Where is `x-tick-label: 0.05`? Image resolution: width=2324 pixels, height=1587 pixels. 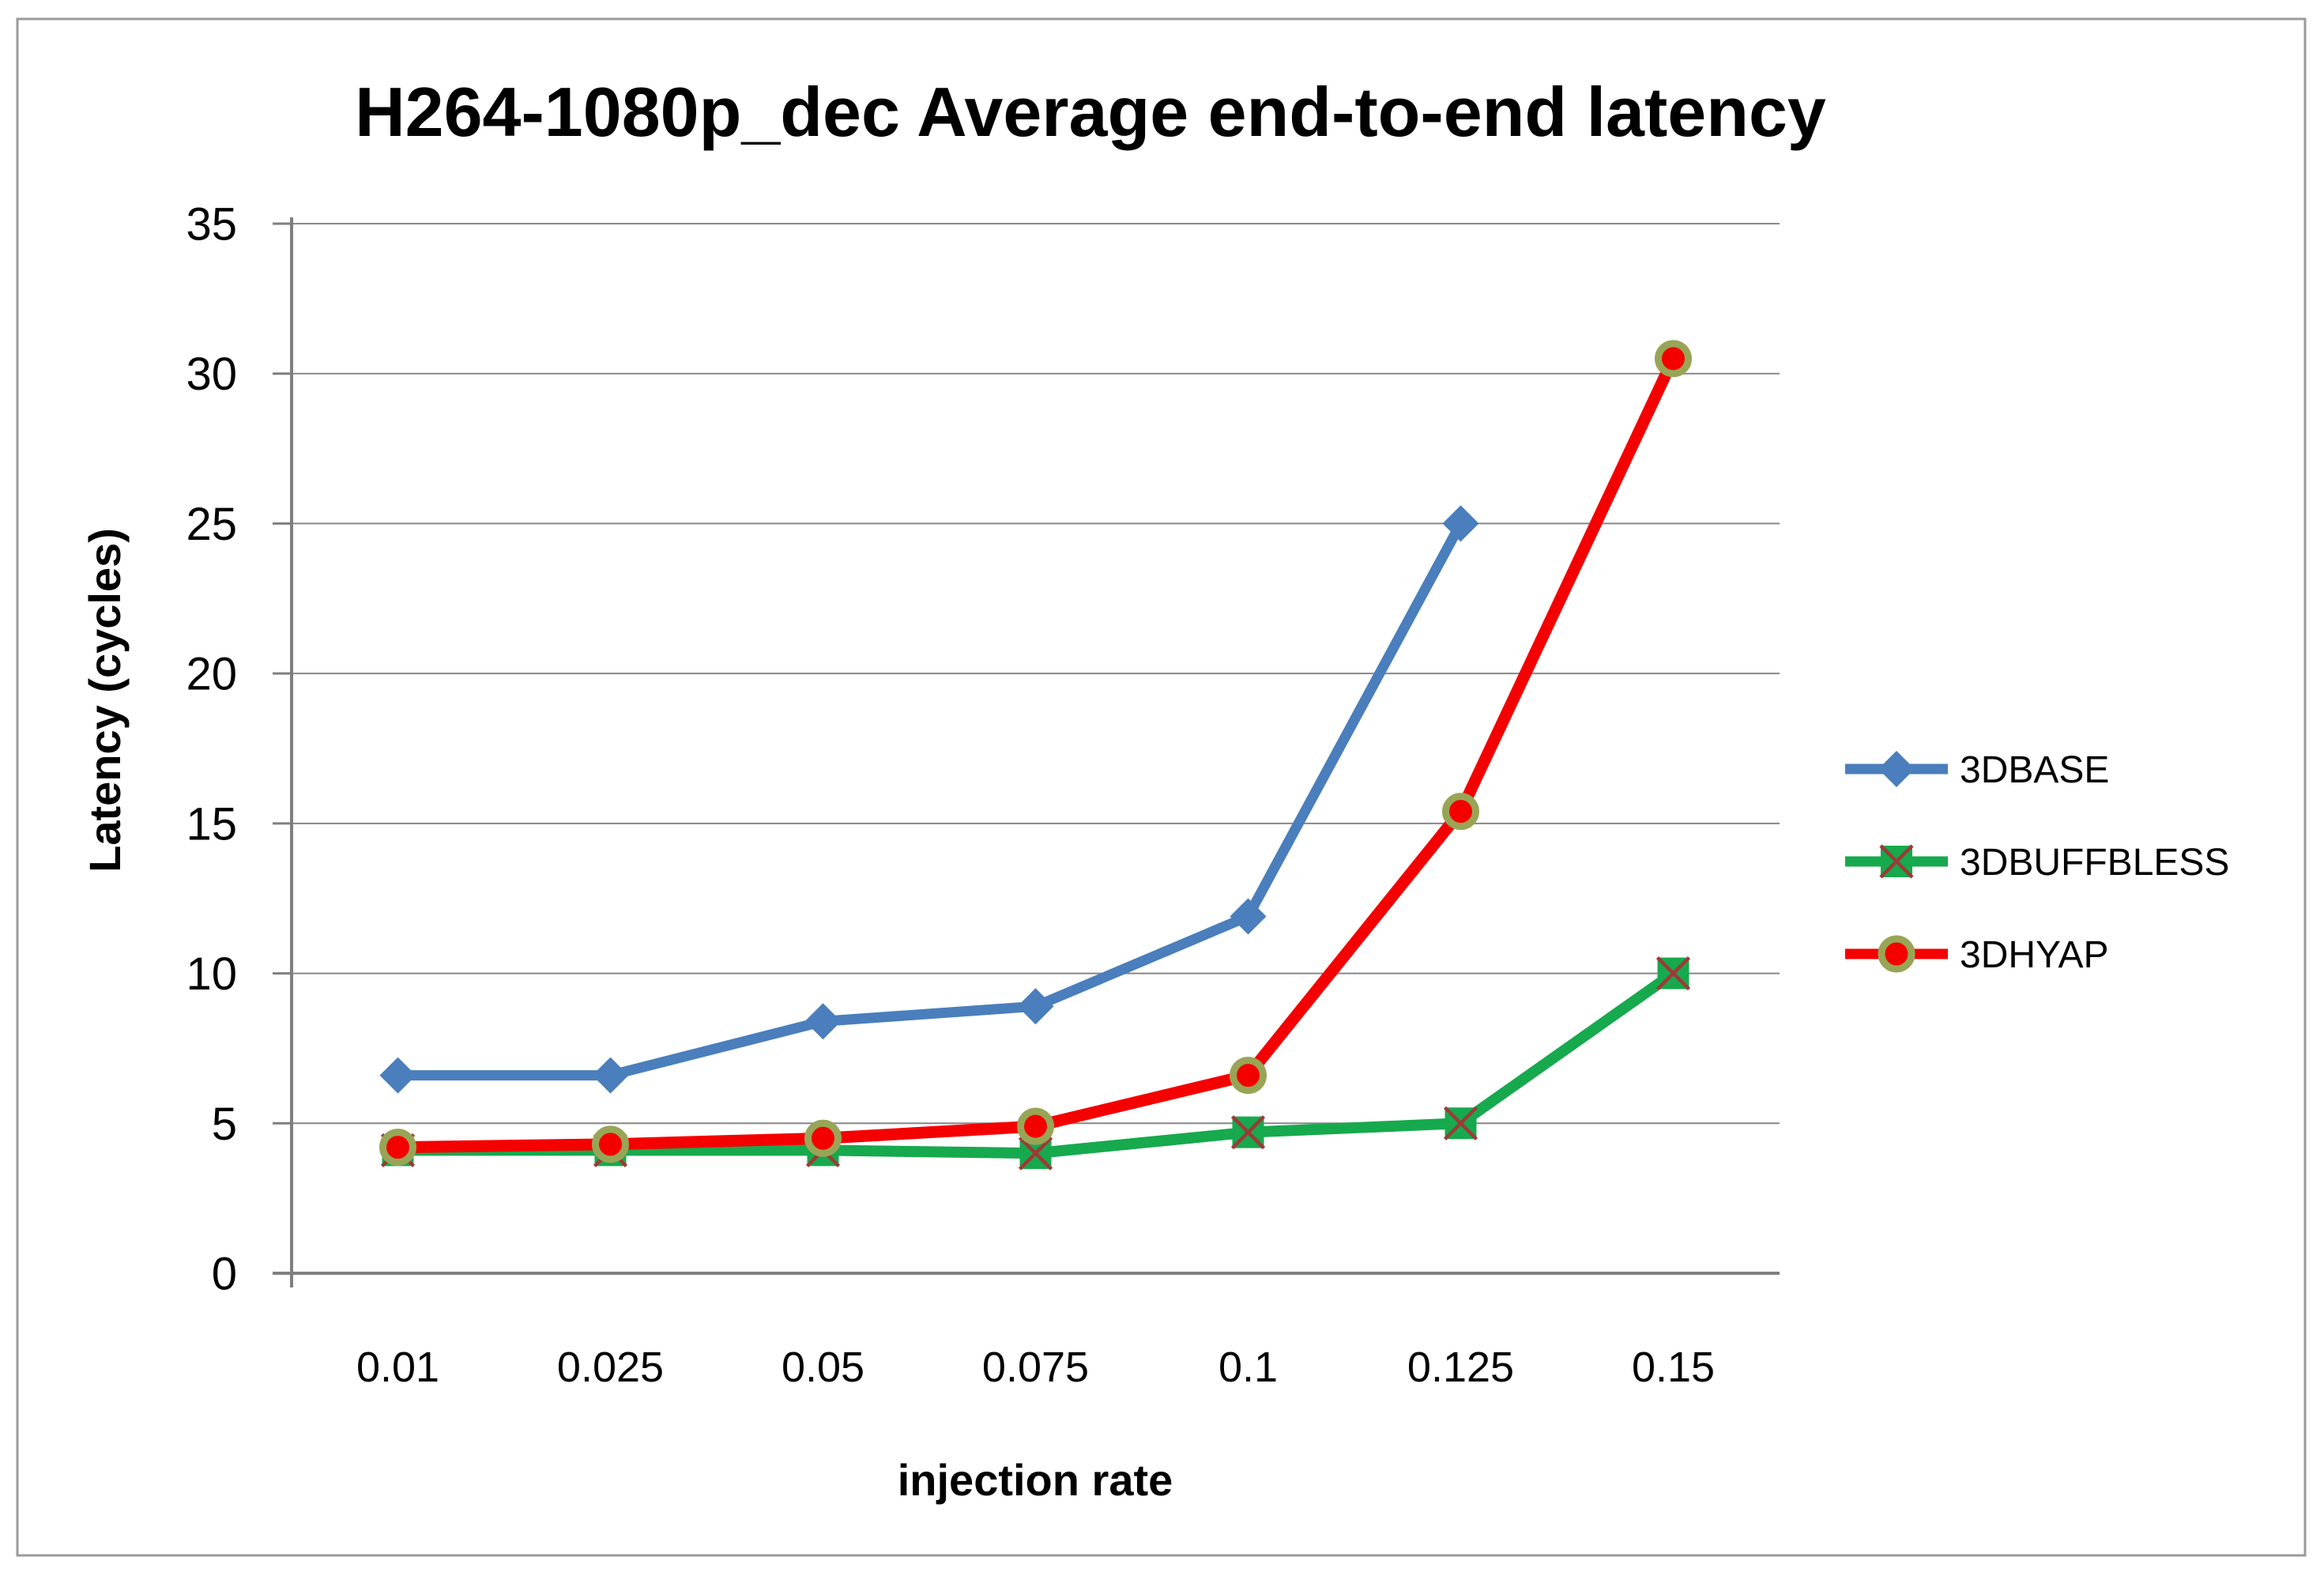
x-tick-label: 0.05 is located at coordinates (823, 1367).